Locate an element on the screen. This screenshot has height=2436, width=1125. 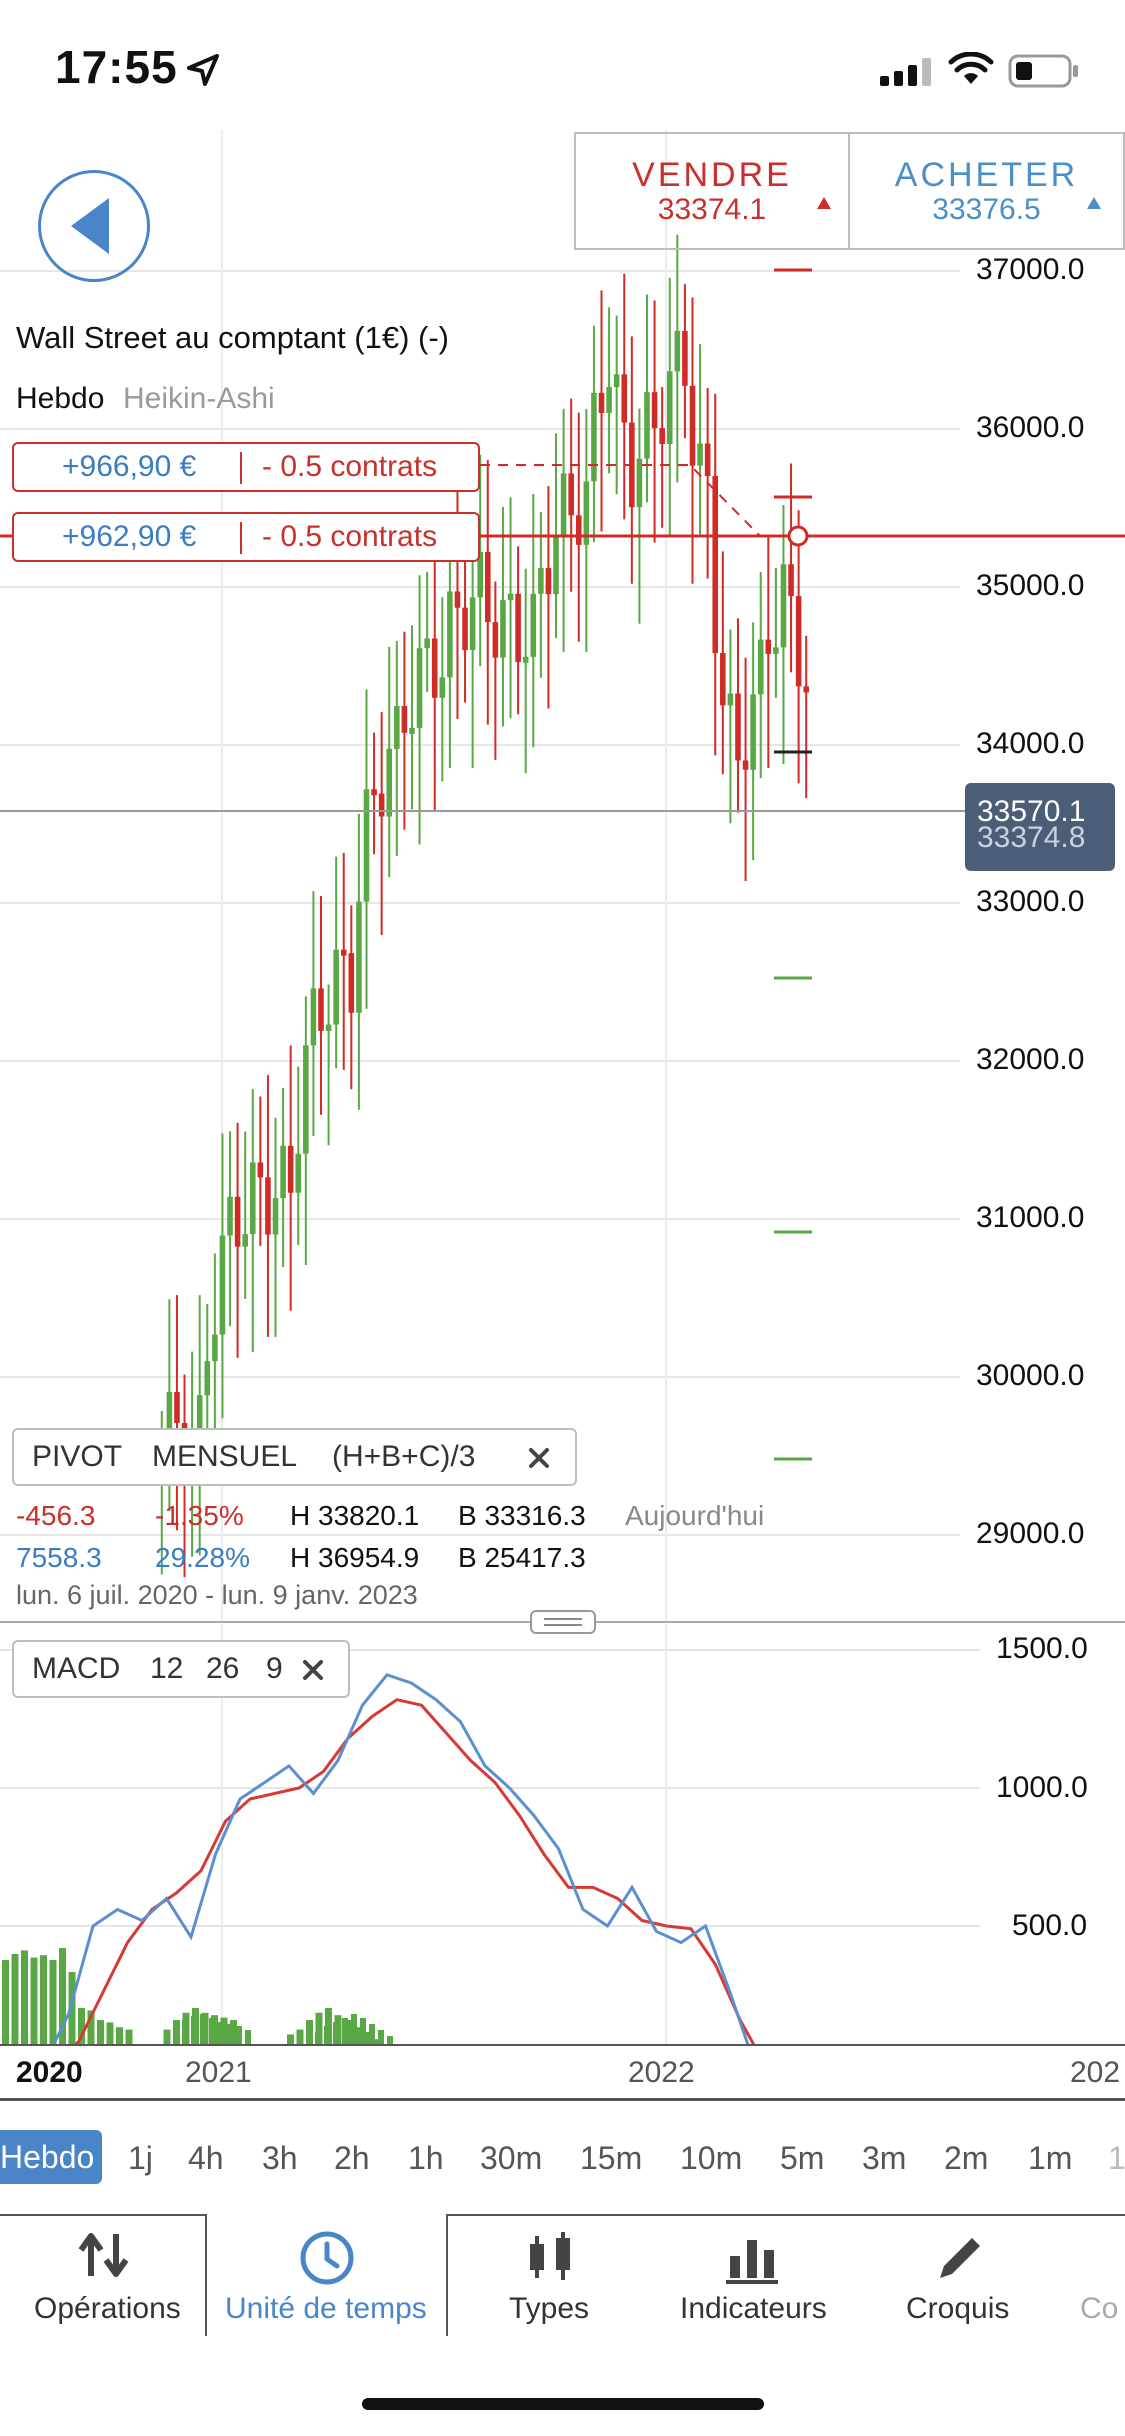
timeframe-3h: 3h is located at coordinates (280, 2158).